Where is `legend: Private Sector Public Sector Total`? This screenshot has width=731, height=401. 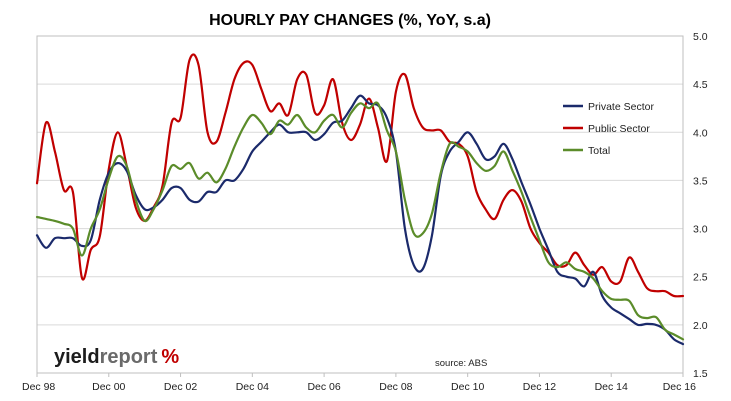
legend: Private Sector Public Sector Total is located at coordinates (608, 129).